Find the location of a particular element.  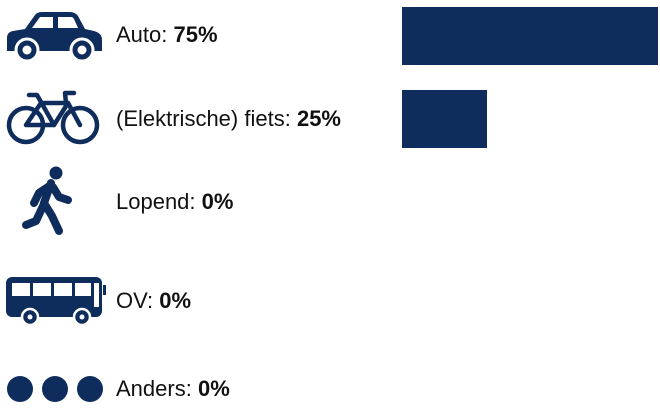

car-icon is located at coordinates (56, 35).